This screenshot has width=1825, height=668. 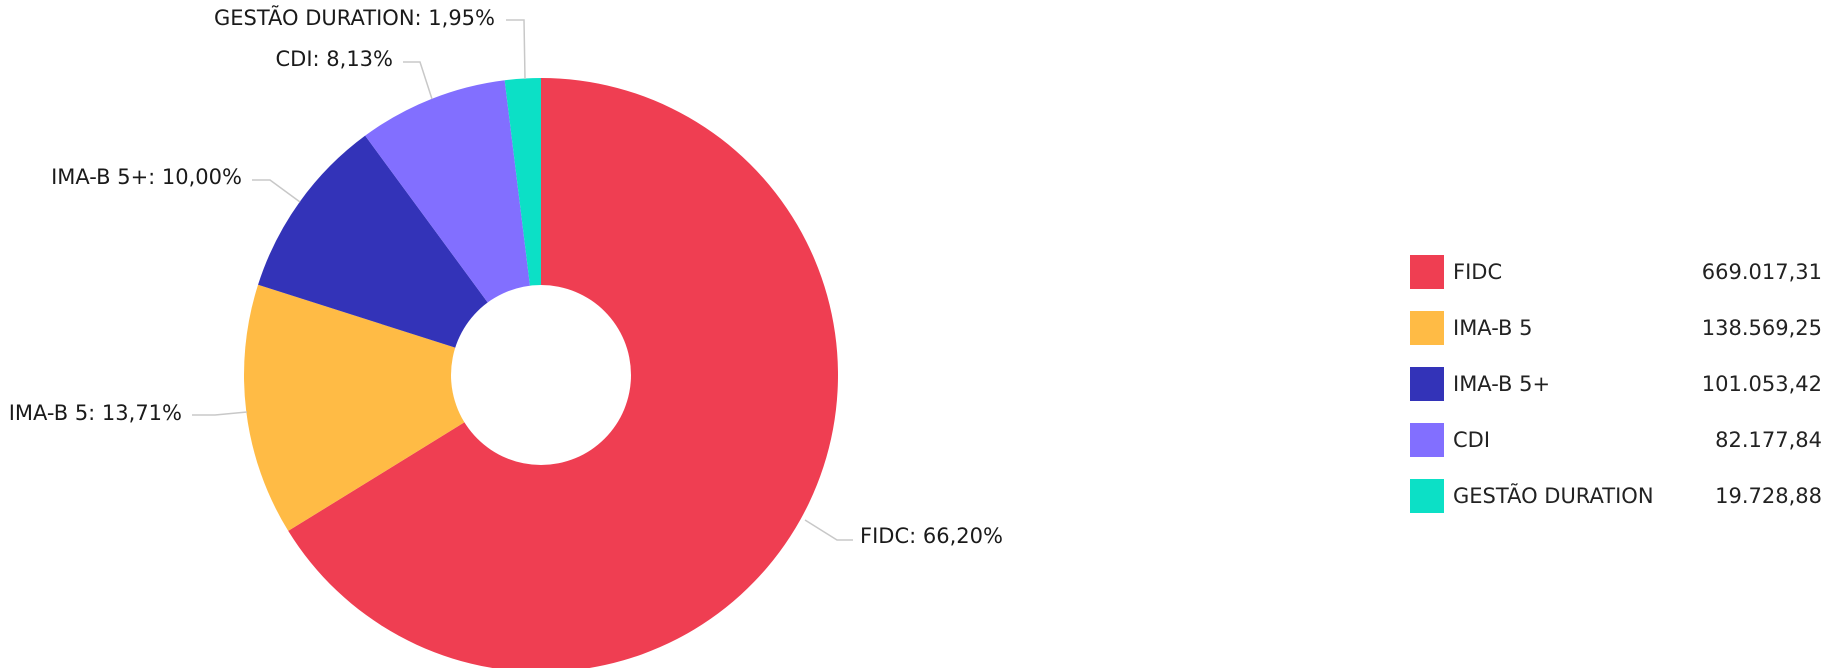 I want to click on leader-line-cdi, so click(x=418, y=80).